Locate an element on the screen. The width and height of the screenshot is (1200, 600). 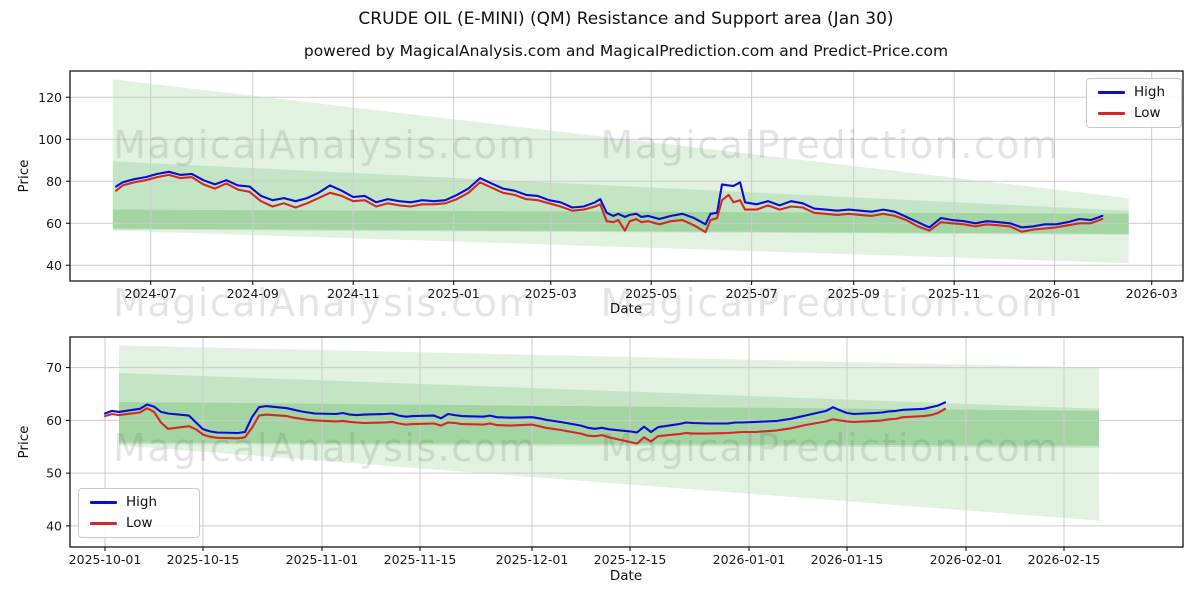
x-tick-label: 2024-07 is located at coordinates (151, 293).